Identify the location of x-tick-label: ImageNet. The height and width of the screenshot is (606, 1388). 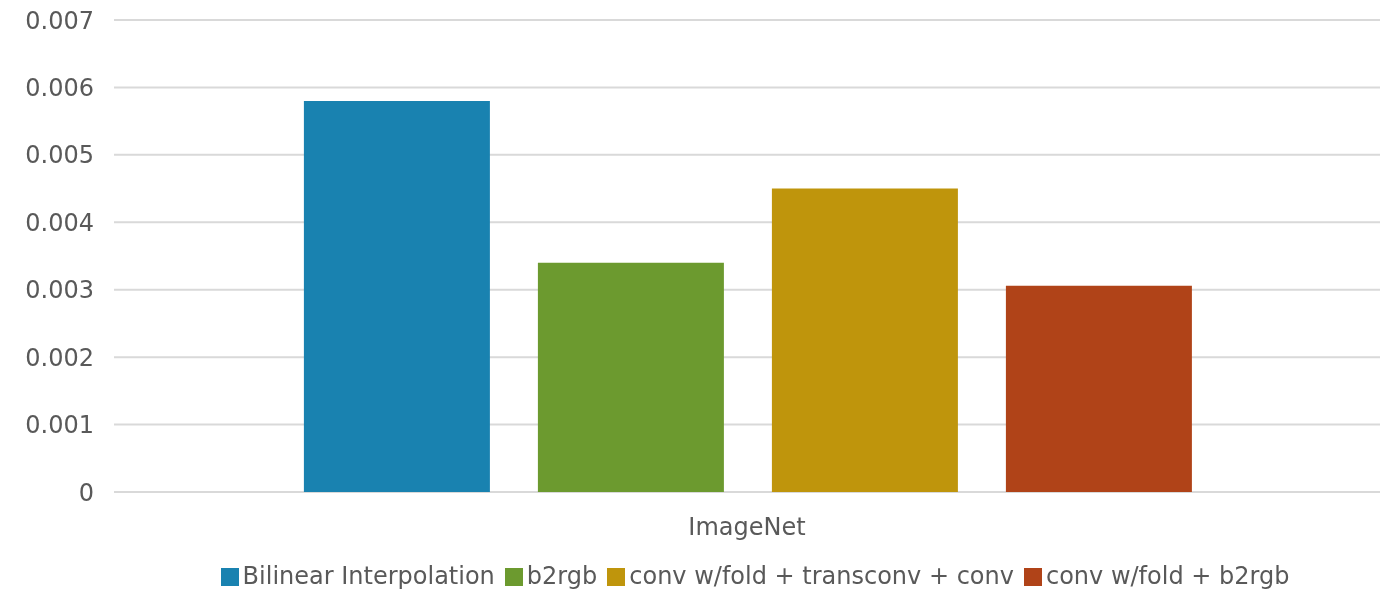
(747, 527).